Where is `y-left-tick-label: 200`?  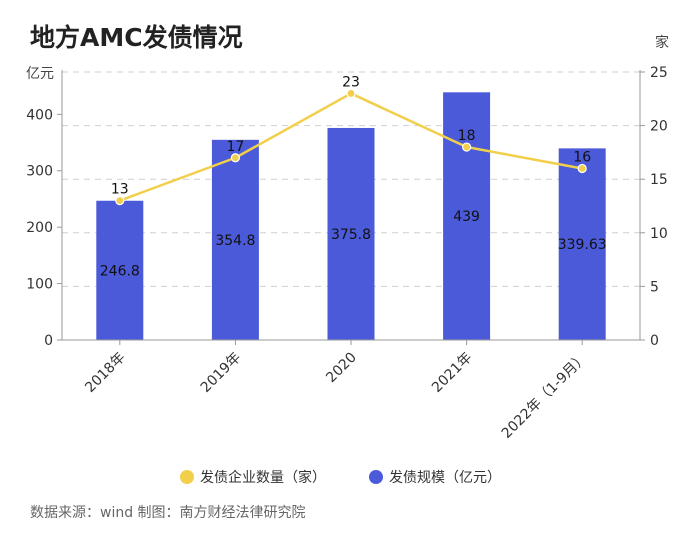 y-left-tick-label: 200 is located at coordinates (39, 228).